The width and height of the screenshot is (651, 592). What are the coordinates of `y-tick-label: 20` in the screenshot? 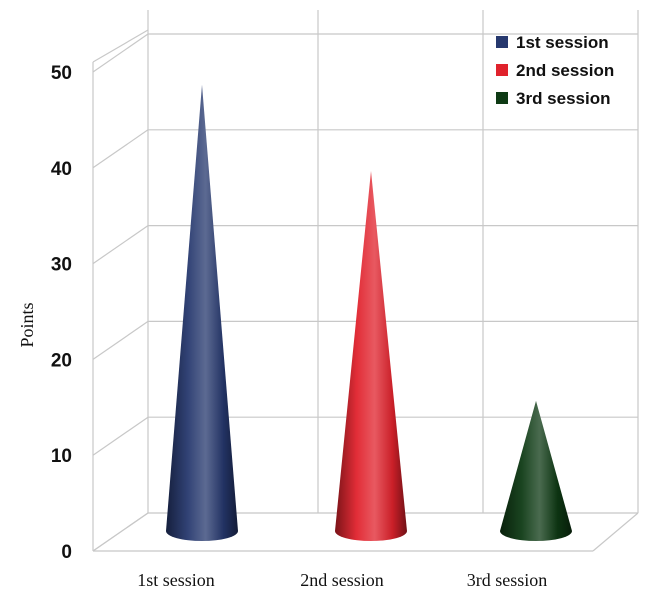 It's located at (61, 360).